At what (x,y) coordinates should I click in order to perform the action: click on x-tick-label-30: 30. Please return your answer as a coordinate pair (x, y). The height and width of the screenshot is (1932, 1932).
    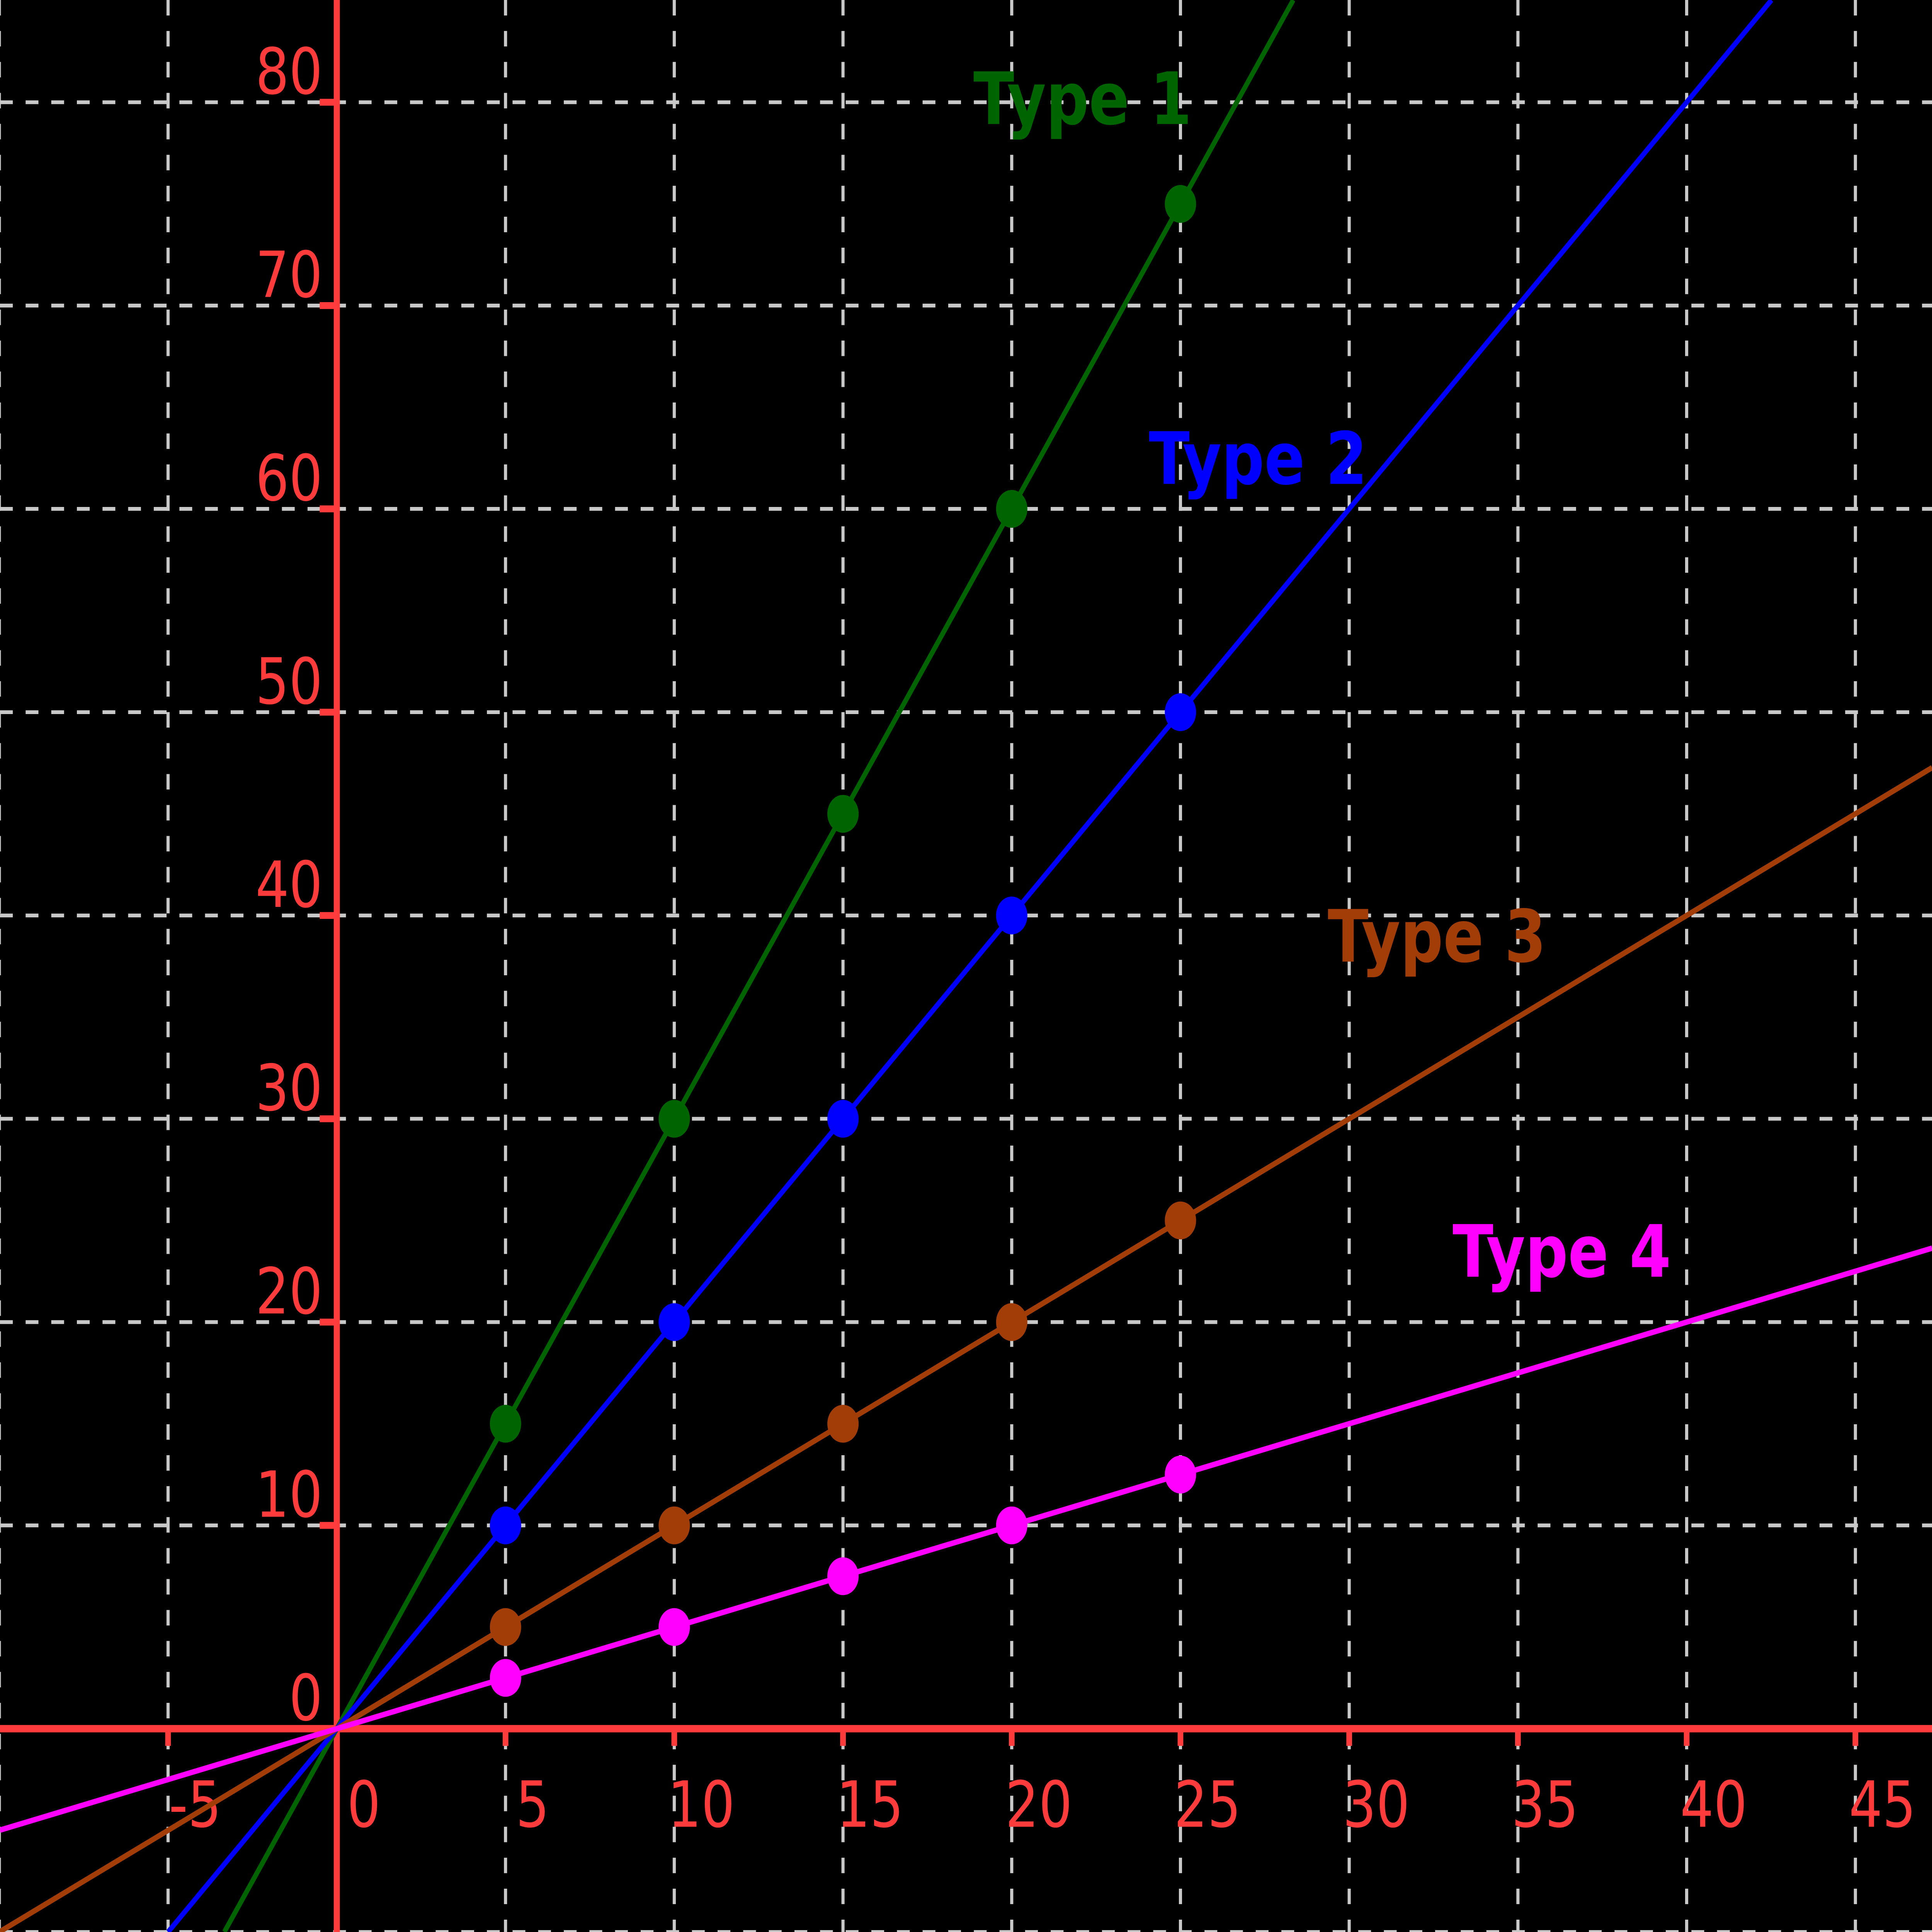
    Looking at the image, I should click on (1376, 1805).